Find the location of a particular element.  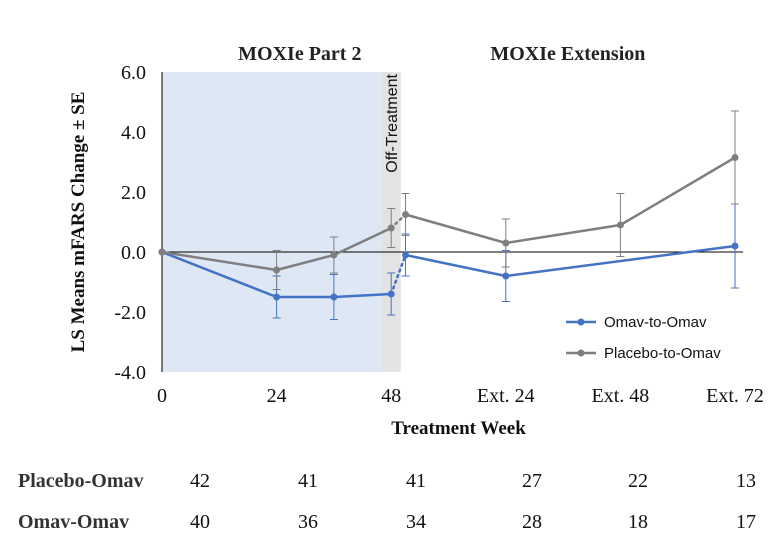

n-count: 42 is located at coordinates (200, 481).